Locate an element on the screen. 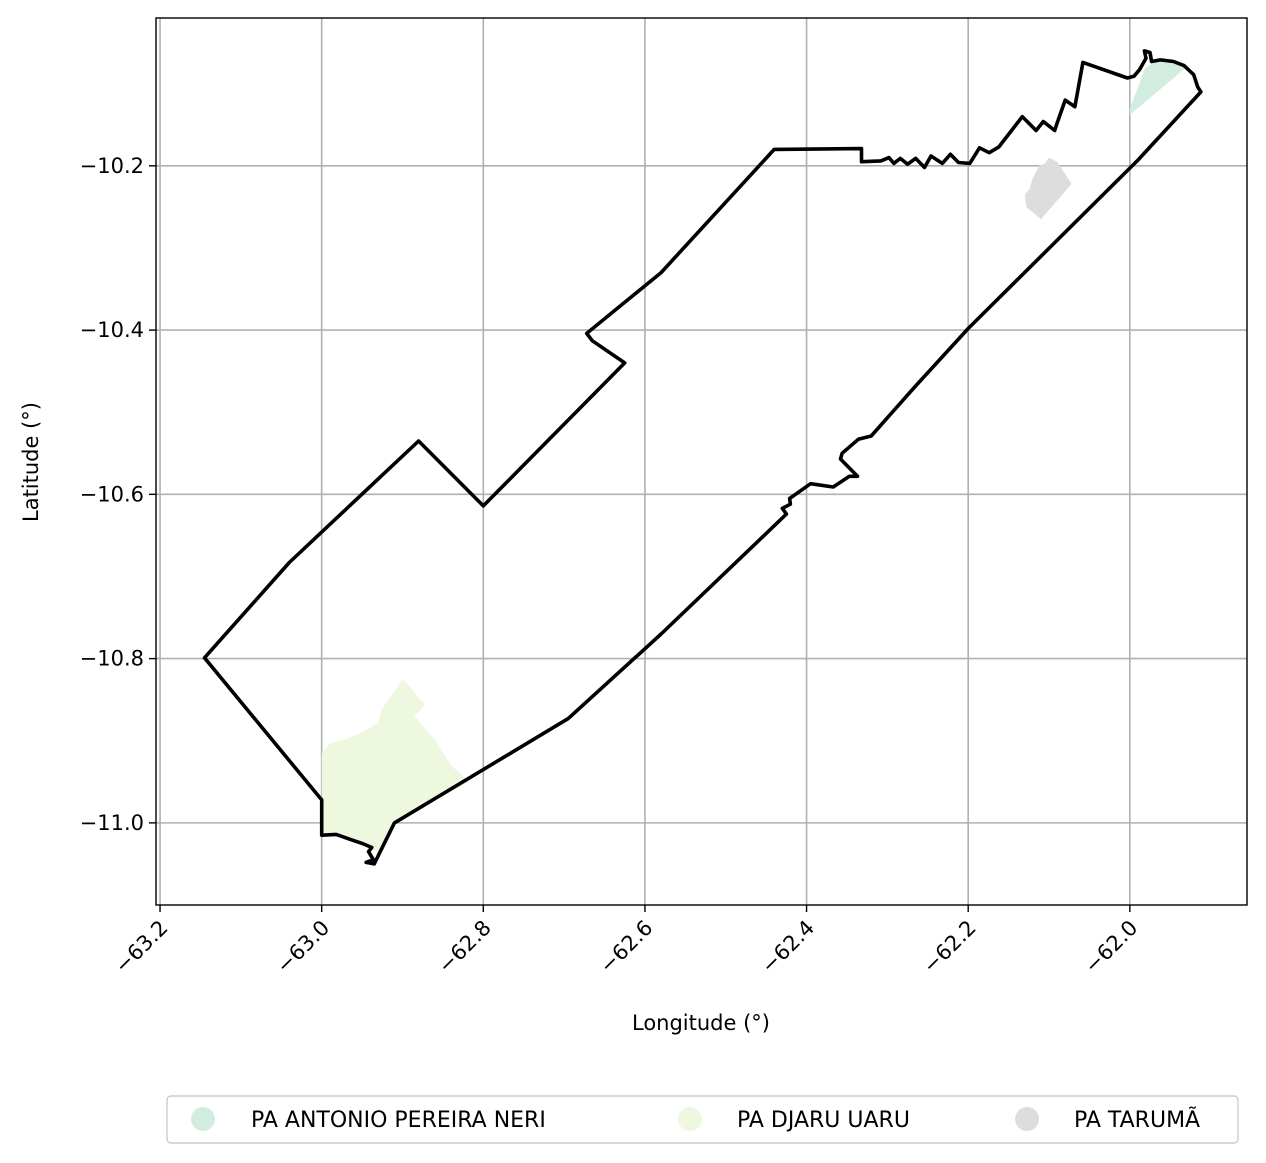  legend-label-djaru-uaru: PA DJARU UARU is located at coordinates (823, 1120).